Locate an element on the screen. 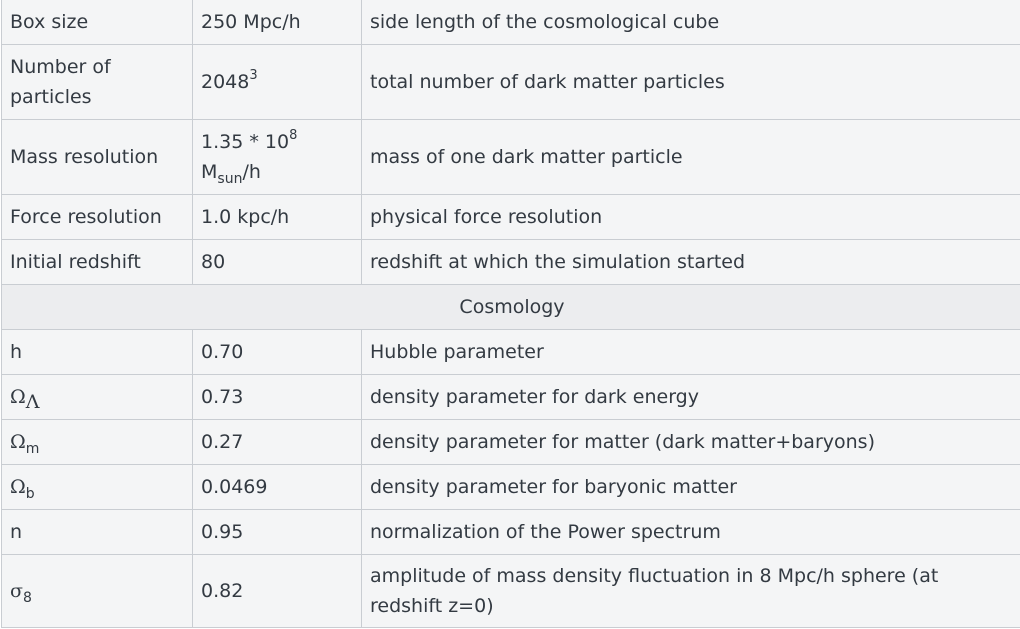 The image size is (1020, 629). section-header: Cosmology is located at coordinates (510, 307).